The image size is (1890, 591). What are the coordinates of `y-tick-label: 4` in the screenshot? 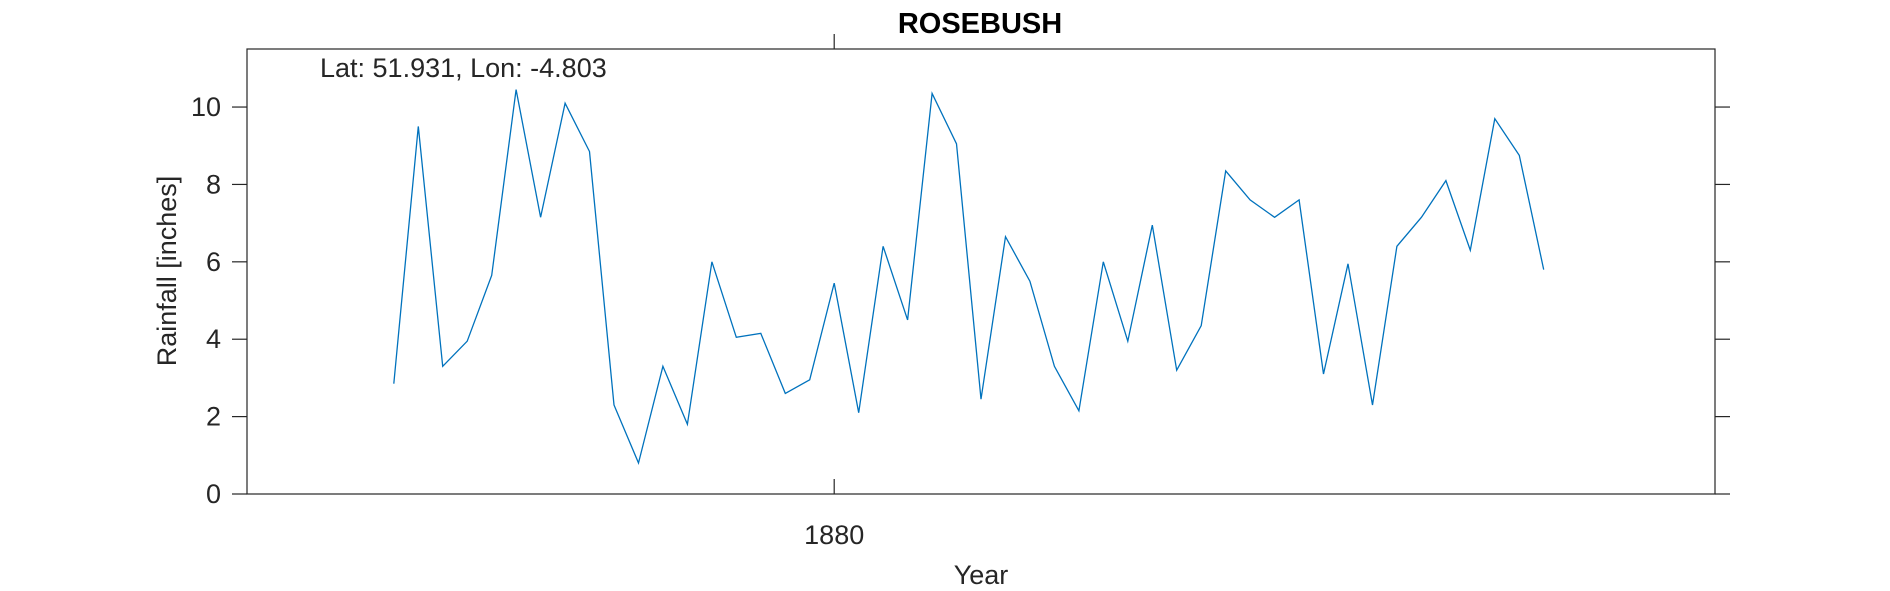 It's located at (213, 339).